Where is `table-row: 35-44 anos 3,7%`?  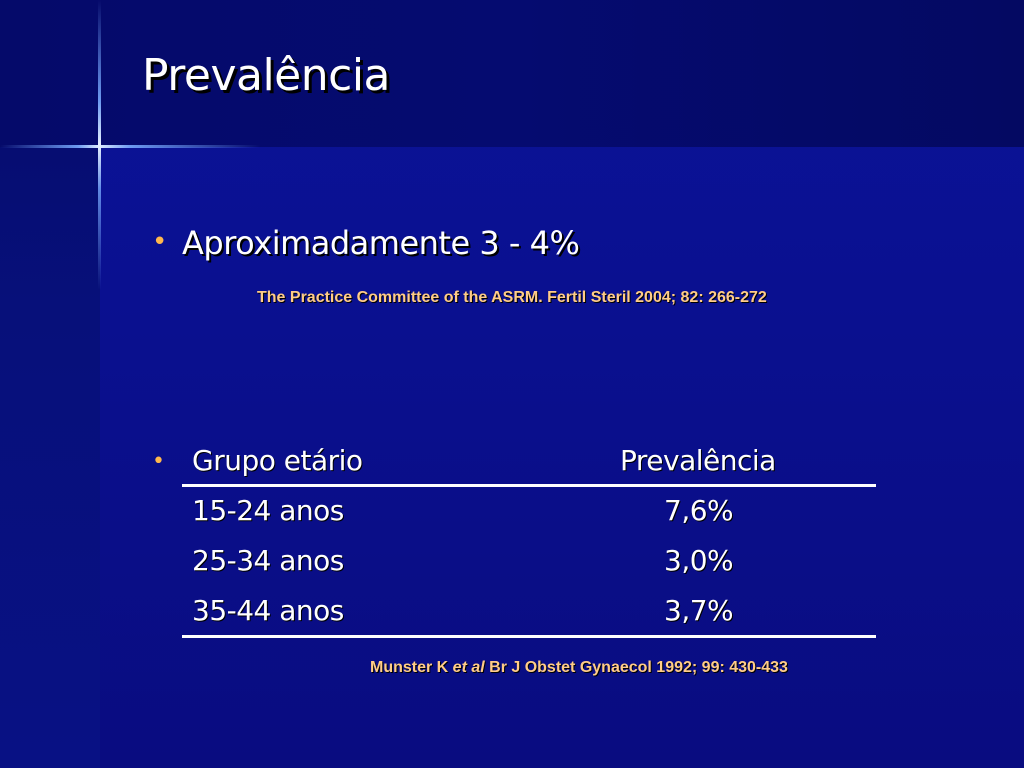 table-row: 35-44 anos 3,7% is located at coordinates (512, 614).